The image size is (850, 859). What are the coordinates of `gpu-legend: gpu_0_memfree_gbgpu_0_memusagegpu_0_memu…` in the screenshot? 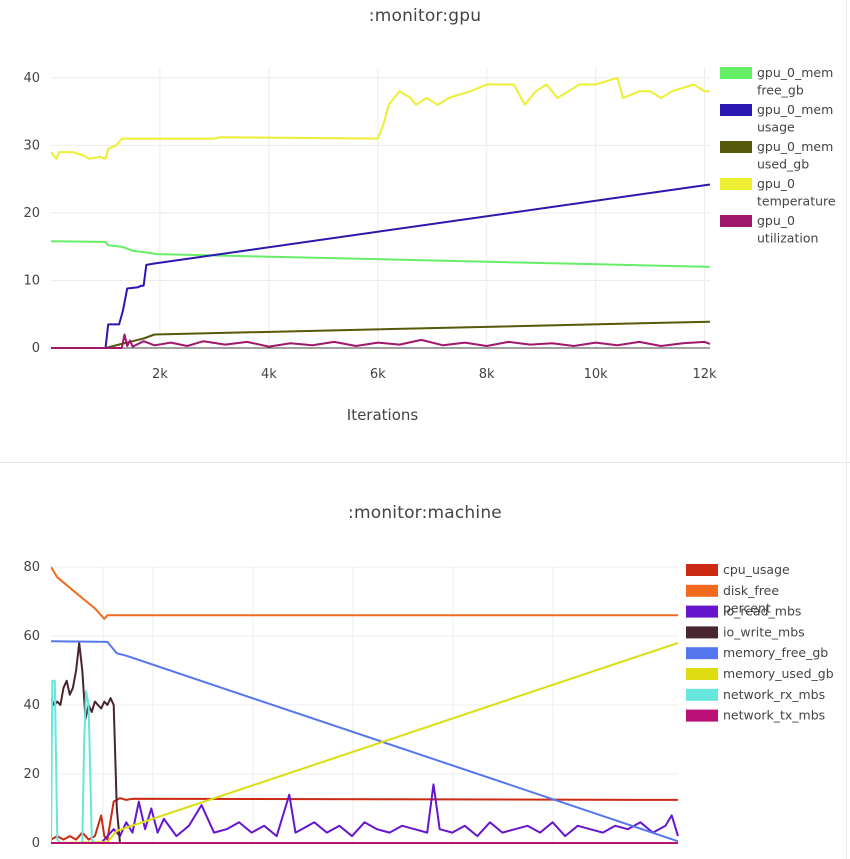 It's located at (778, 155).